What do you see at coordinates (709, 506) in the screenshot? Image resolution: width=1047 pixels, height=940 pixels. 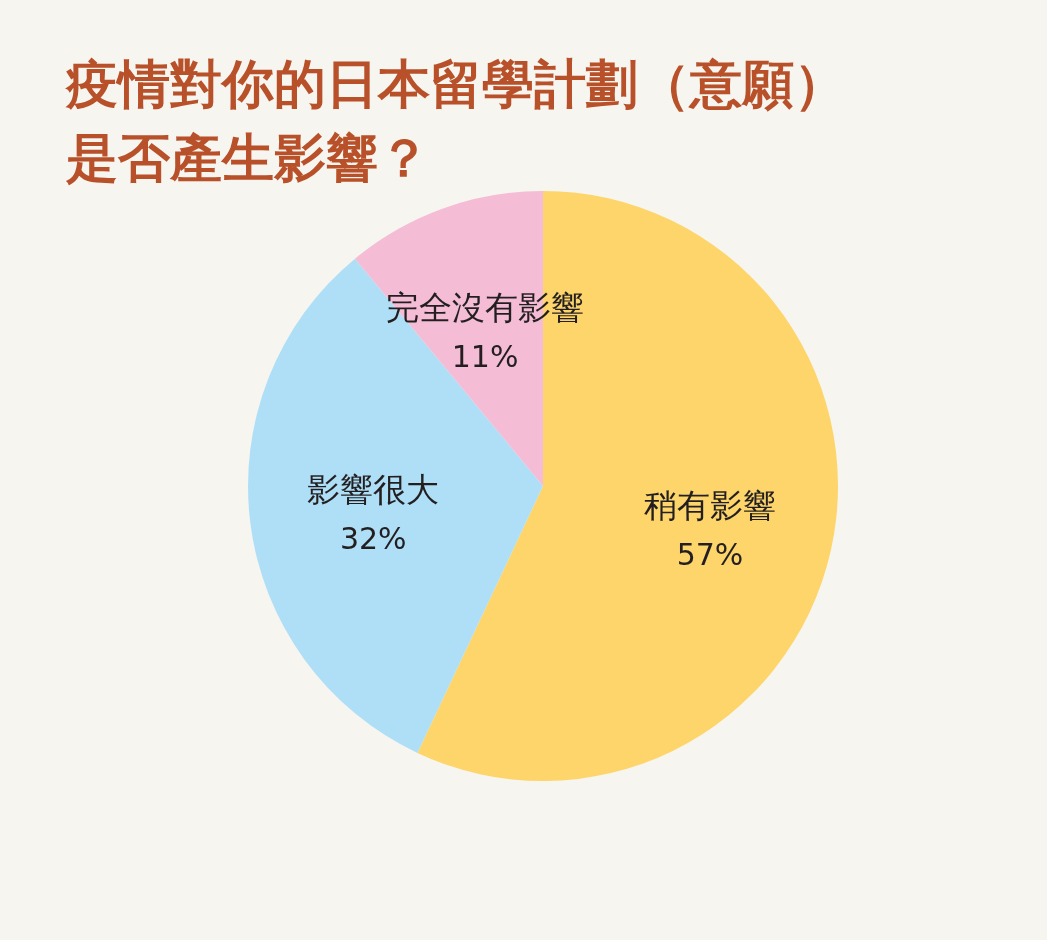 I see `slice-label: 稍有影響` at bounding box center [709, 506].